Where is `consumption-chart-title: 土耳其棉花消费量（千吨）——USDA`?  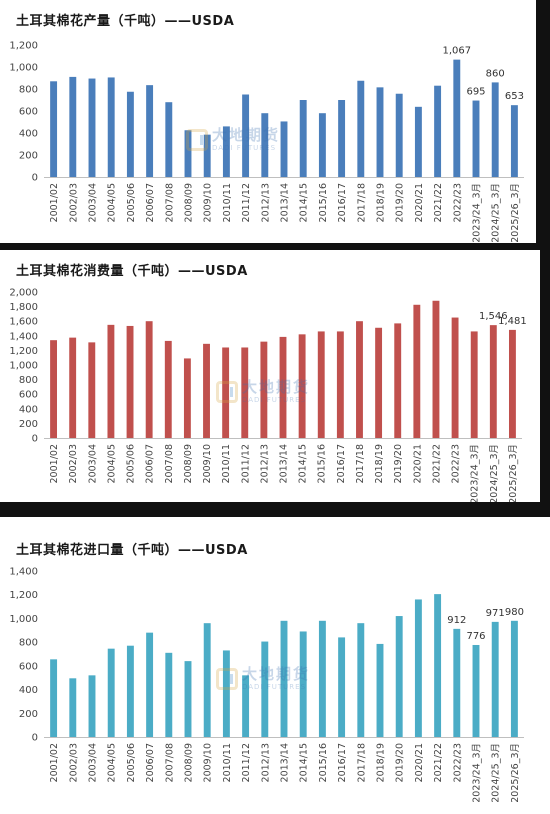
consumption-chart-title: 土耳其棉花消费量（千吨）——USDA is located at coordinates (132, 271).